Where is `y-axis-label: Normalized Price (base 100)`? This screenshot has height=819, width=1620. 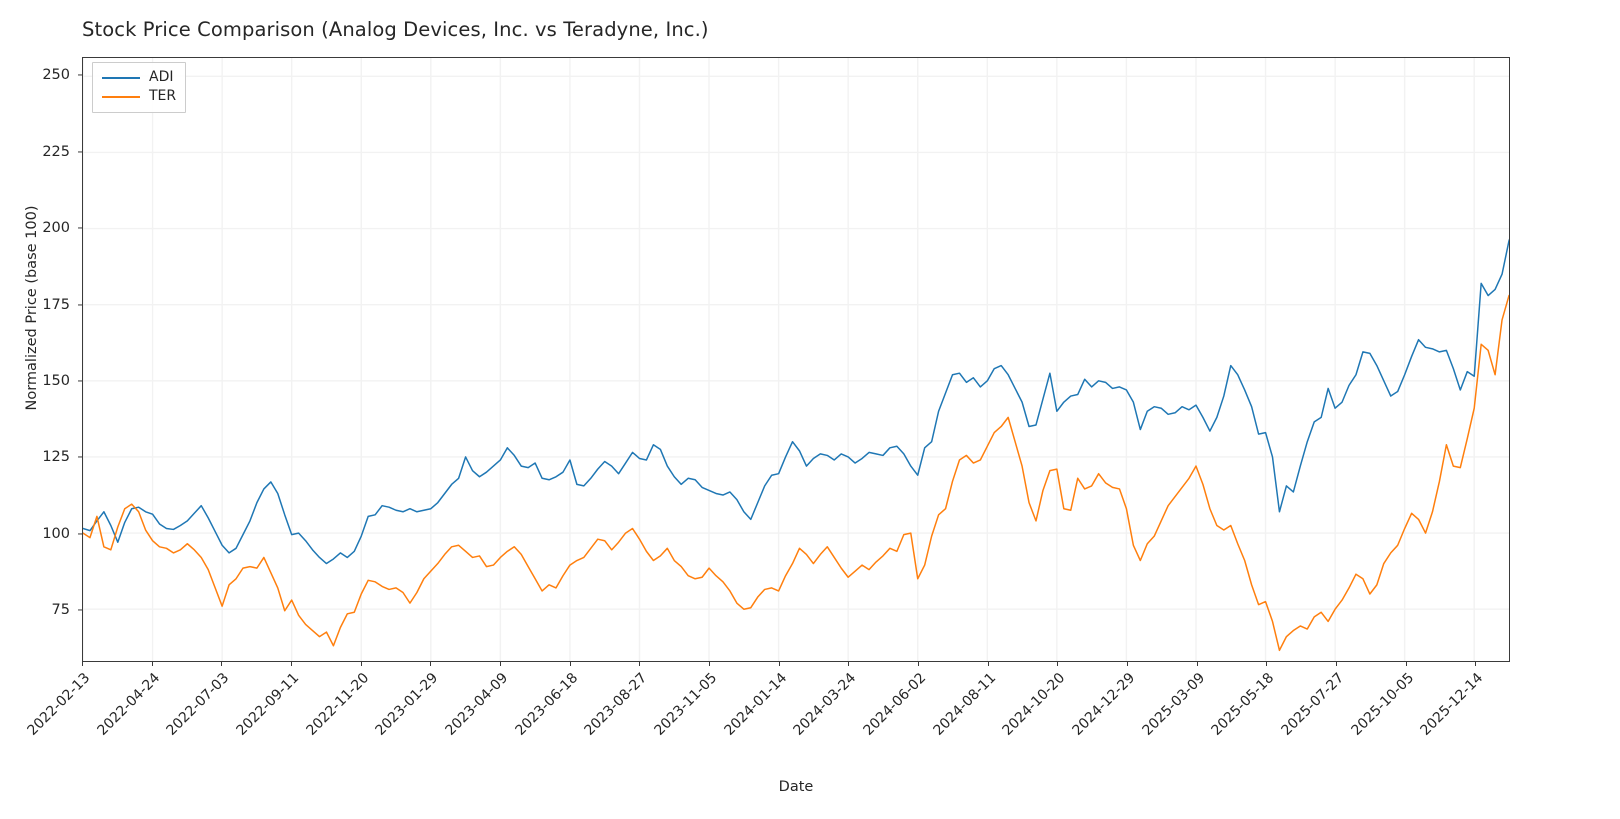
y-axis-label: Normalized Price (base 100) is located at coordinates (32, 308).